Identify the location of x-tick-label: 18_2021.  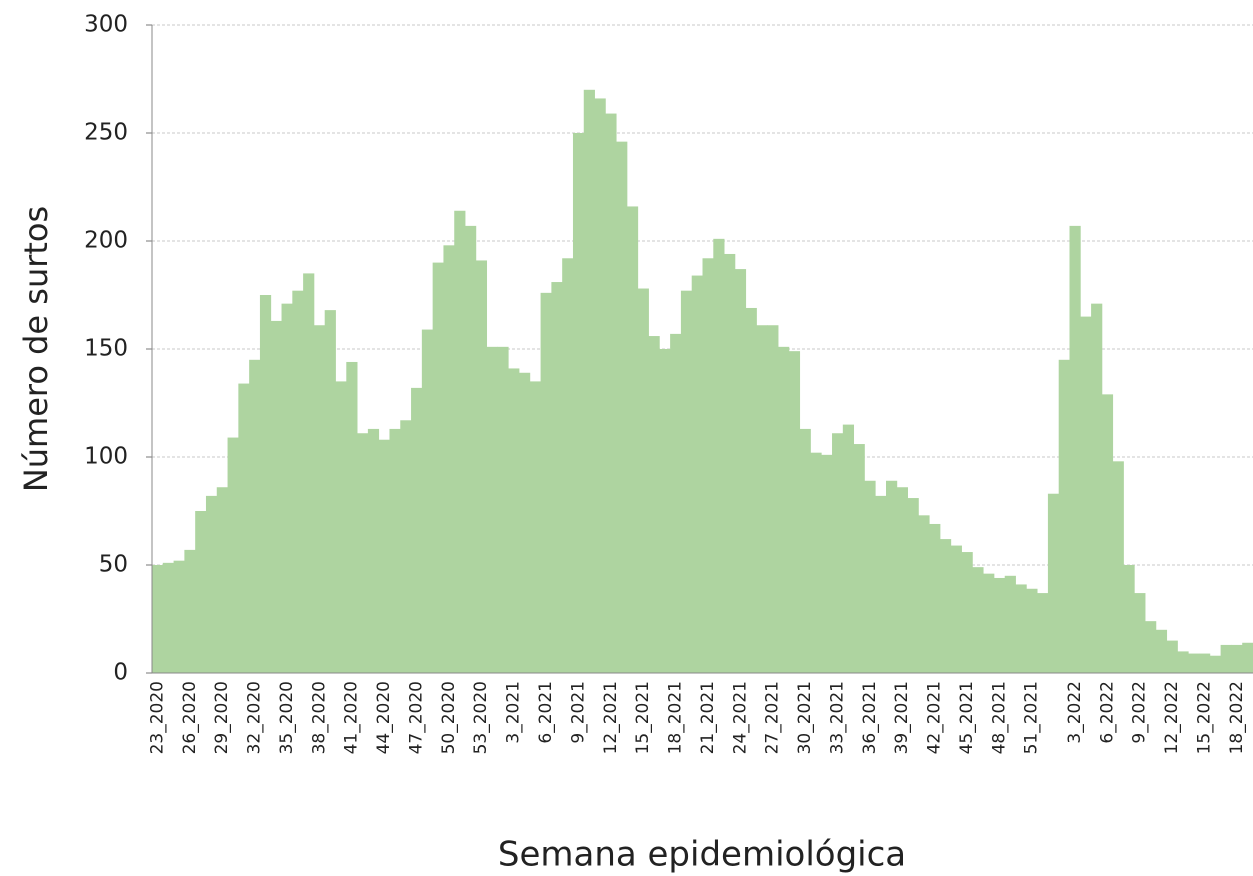
(676, 717).